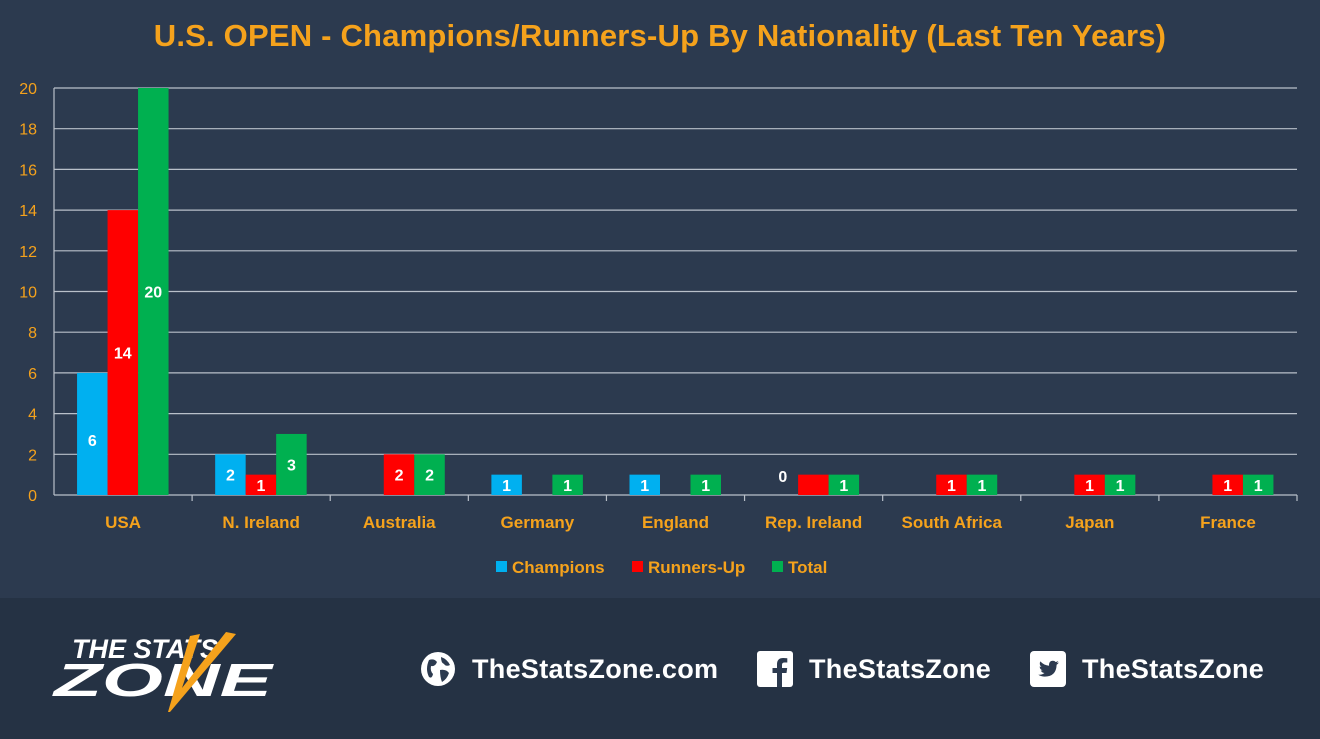 The image size is (1320, 739). What do you see at coordinates (32, 415) in the screenshot?
I see `y-tick-label: 4` at bounding box center [32, 415].